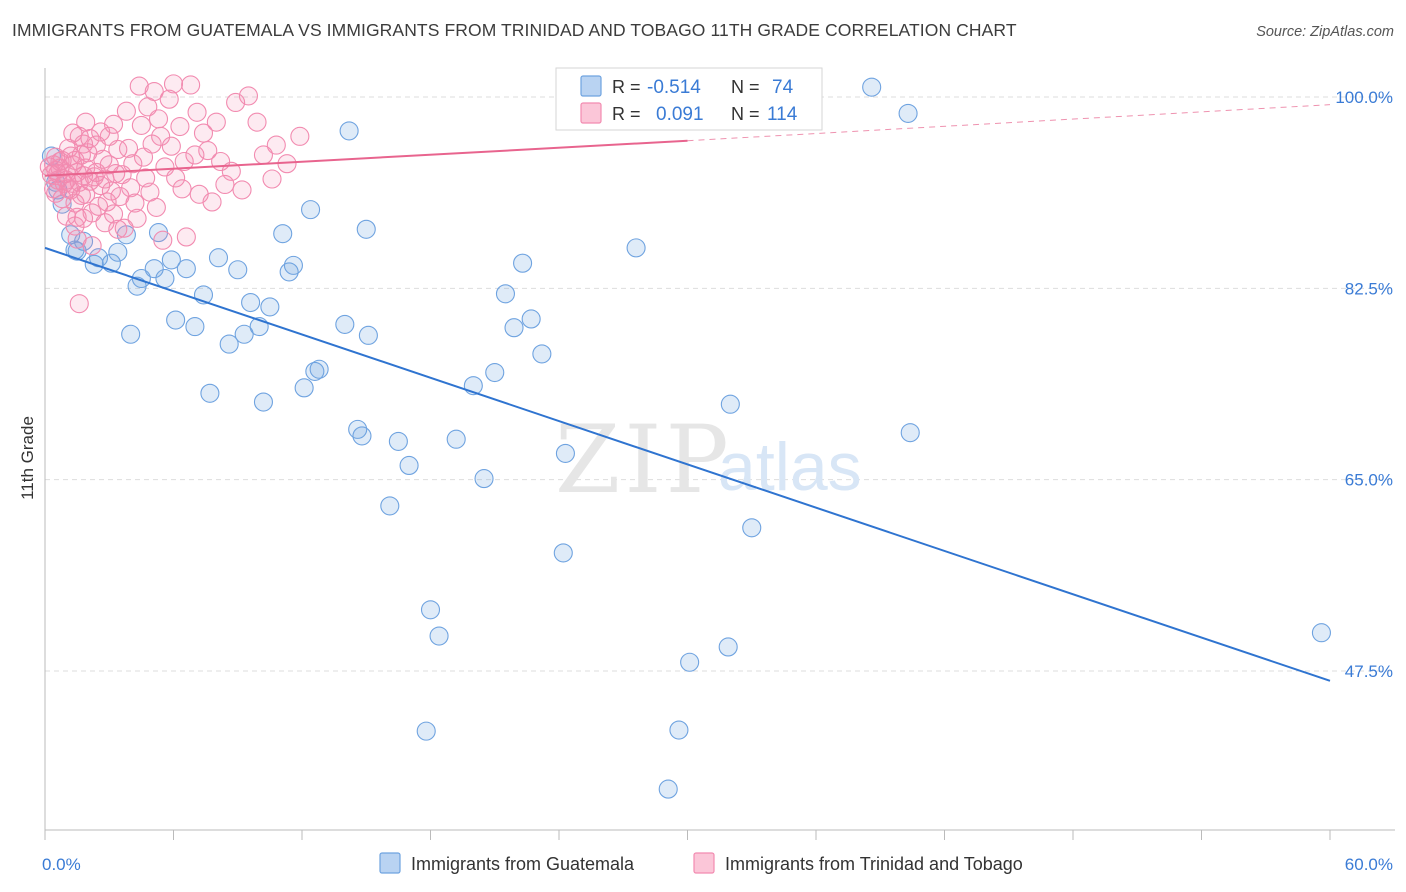 Image resolution: width=1406 pixels, height=892 pixels. Describe the element at coordinates (644, 460) in the screenshot. I see `watermark-zip: ZIP` at that location.